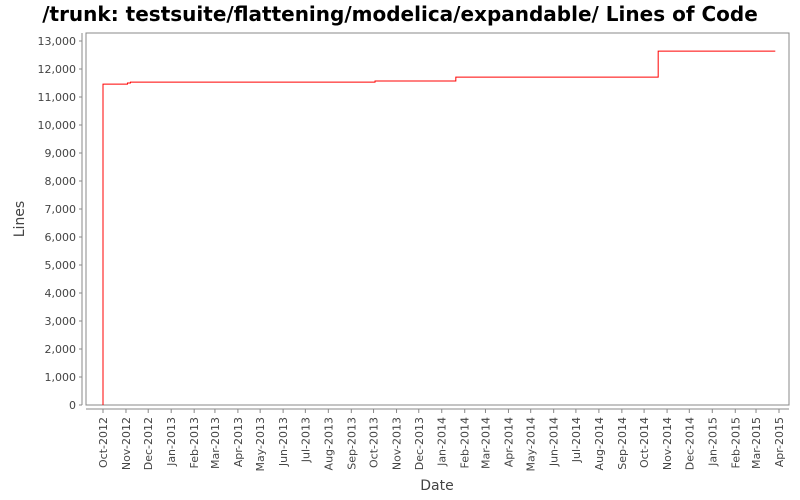  I want to click on x-tick-label: May-2013, so click(260, 444).